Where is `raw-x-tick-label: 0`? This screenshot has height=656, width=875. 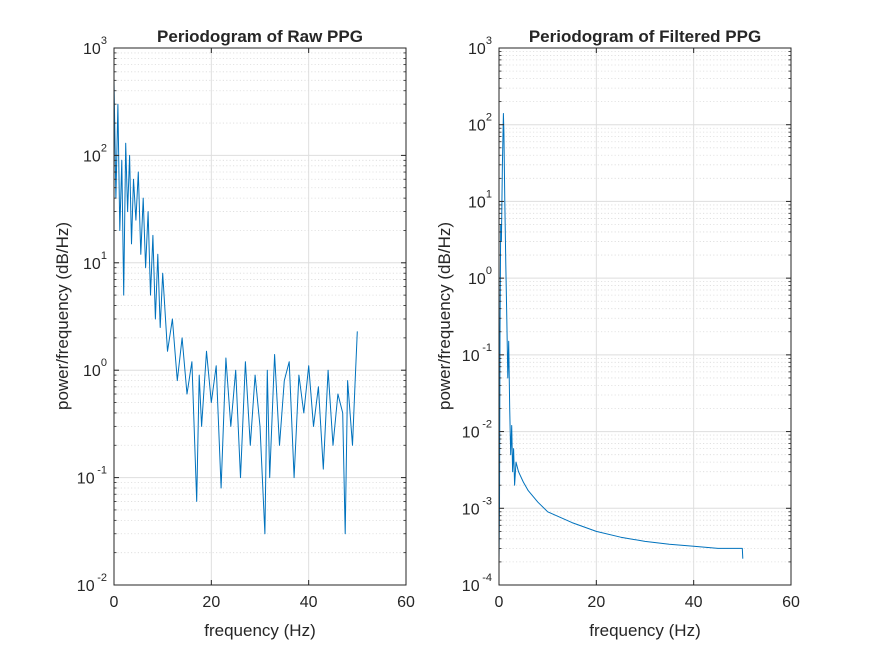
raw-x-tick-label: 0 is located at coordinates (114, 602).